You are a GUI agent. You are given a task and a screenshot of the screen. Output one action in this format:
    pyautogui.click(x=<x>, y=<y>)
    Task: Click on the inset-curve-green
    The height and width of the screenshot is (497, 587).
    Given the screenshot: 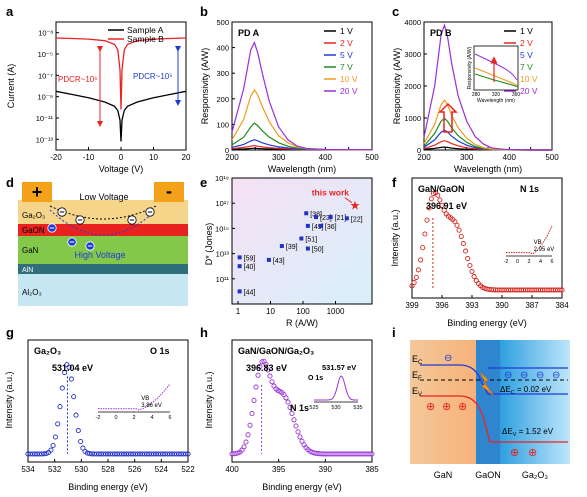 What is the action you would take?
    pyautogui.click(x=496, y=80)
    